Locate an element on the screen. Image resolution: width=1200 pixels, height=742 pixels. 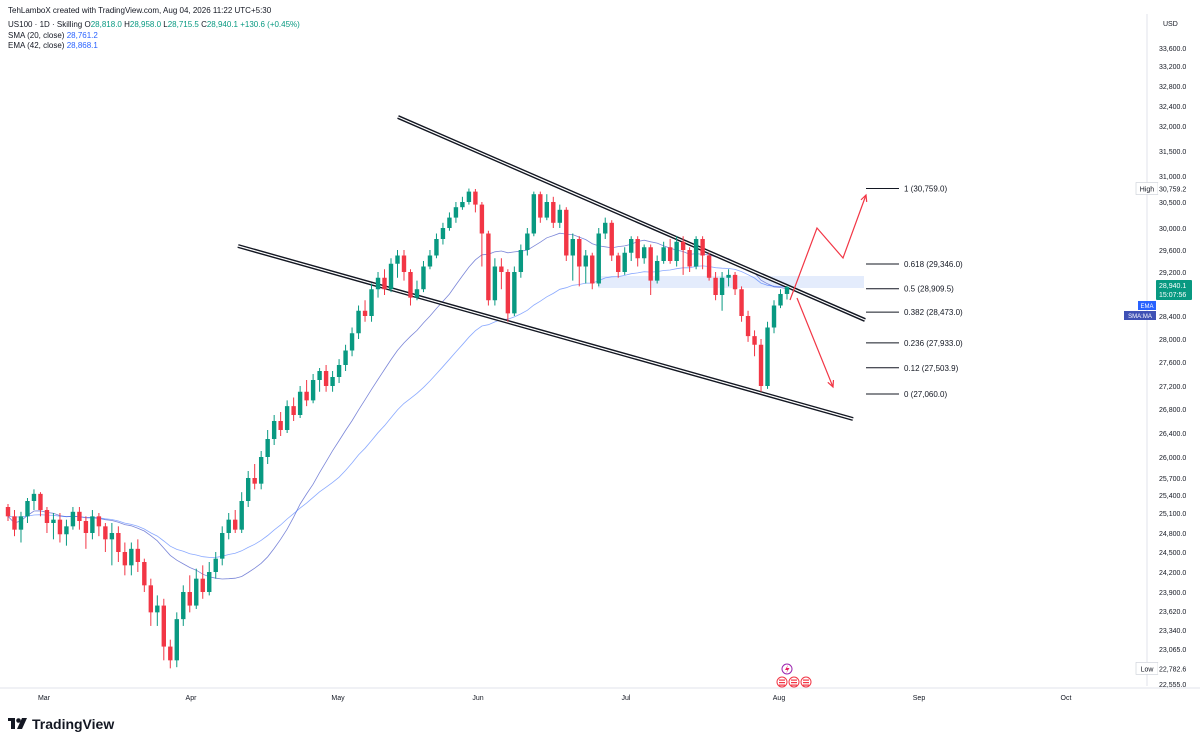
fib-level-label: 0.12 (27,503.9) is located at coordinates (931, 368).